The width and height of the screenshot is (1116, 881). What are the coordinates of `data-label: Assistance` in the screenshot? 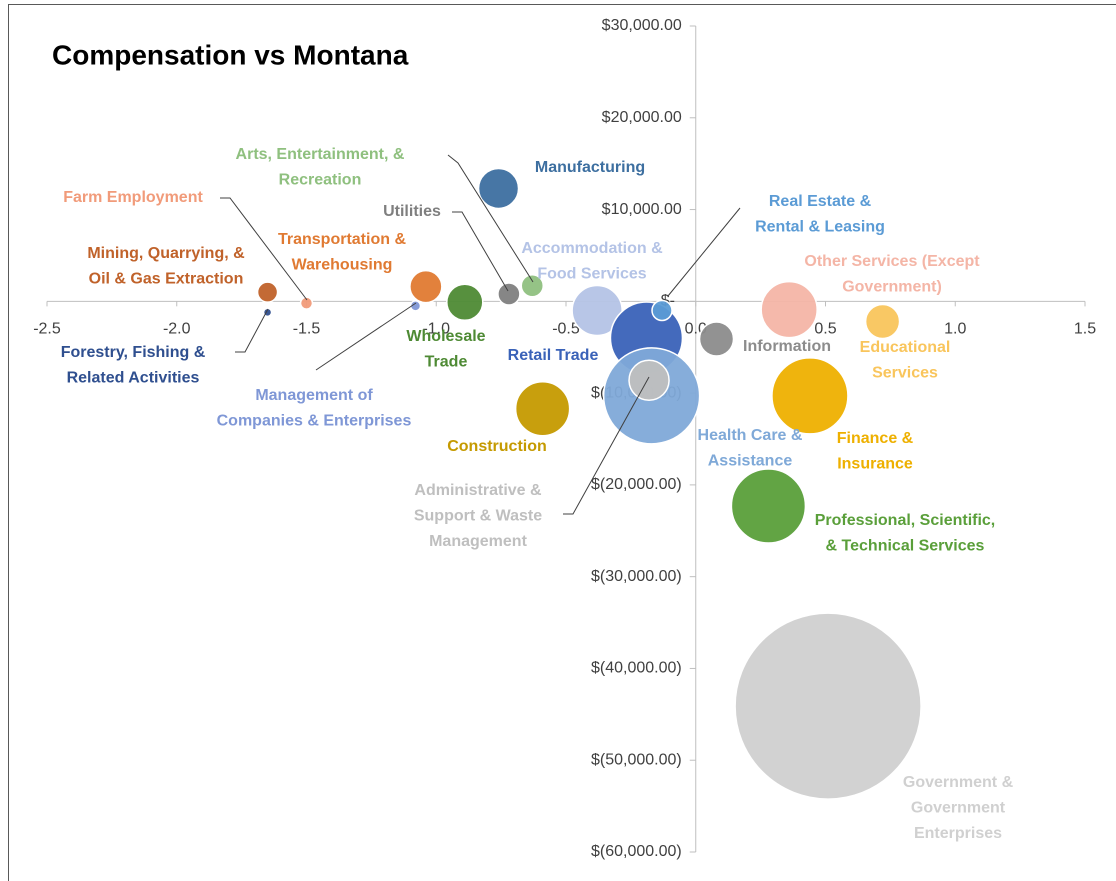 It's located at (750, 461).